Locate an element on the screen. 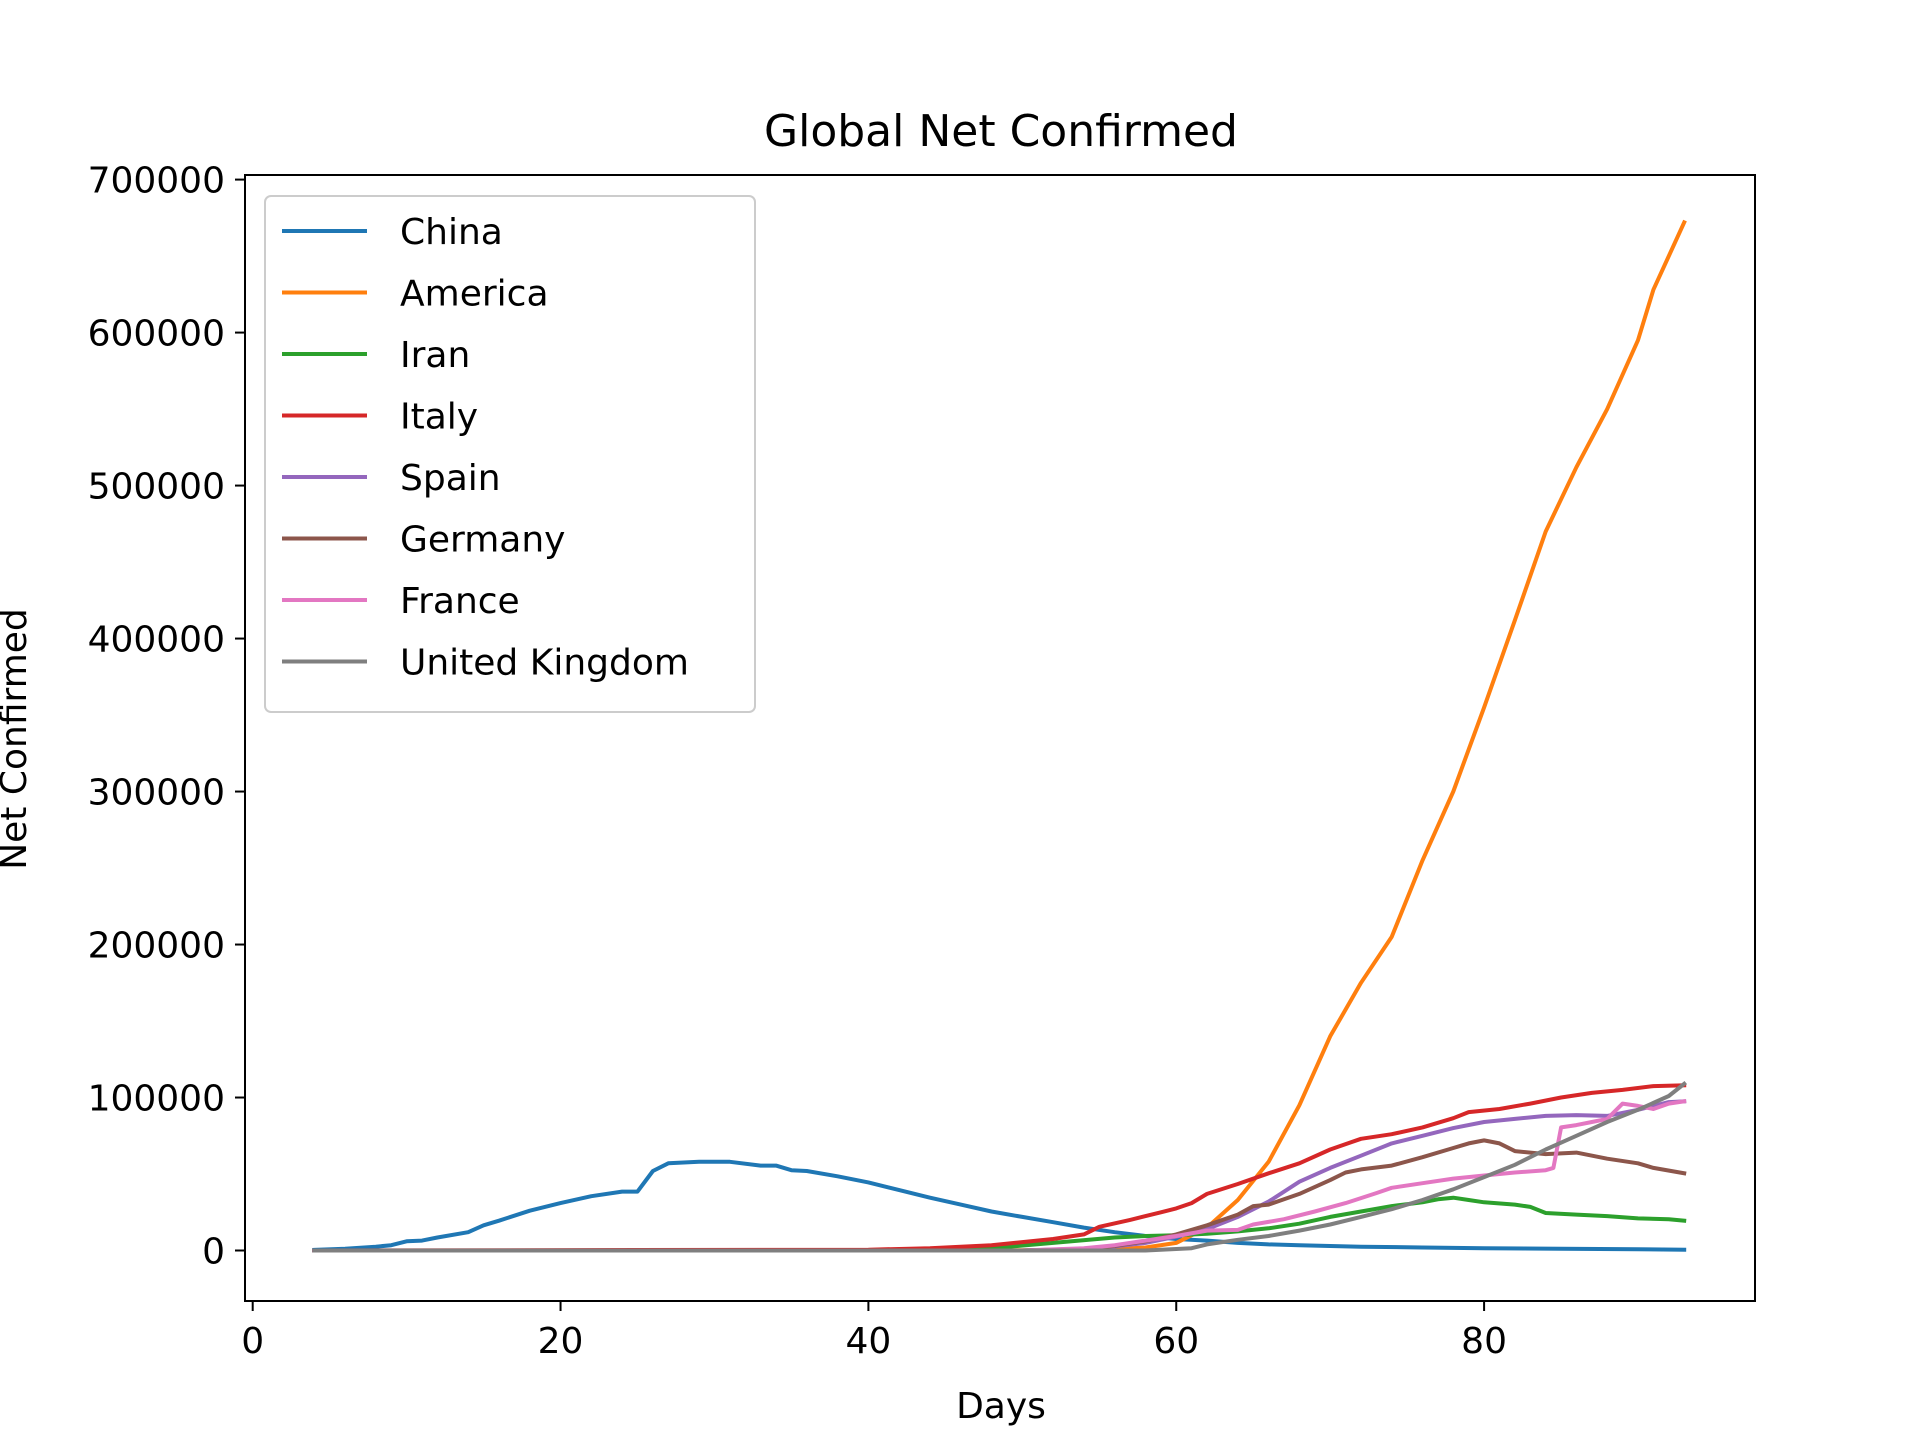 This screenshot has height=1440, width=1920. y-axis-label: Net Confirmed is located at coordinates (17, 739).